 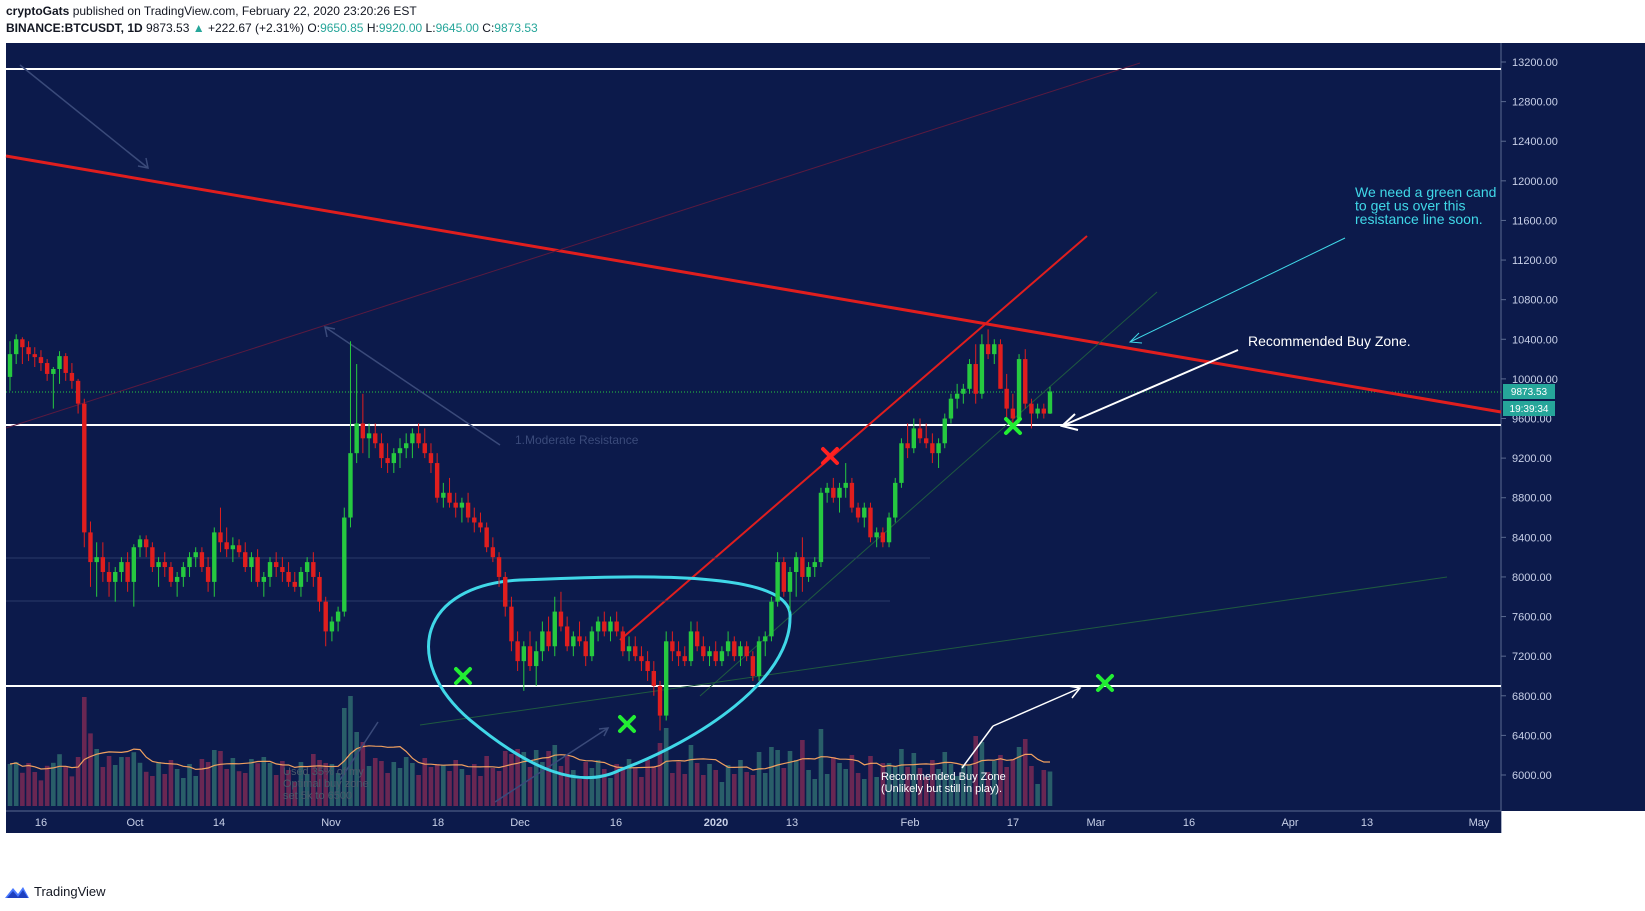 I want to click on y-tick-label: 7600.00, so click(x=1532, y=618).